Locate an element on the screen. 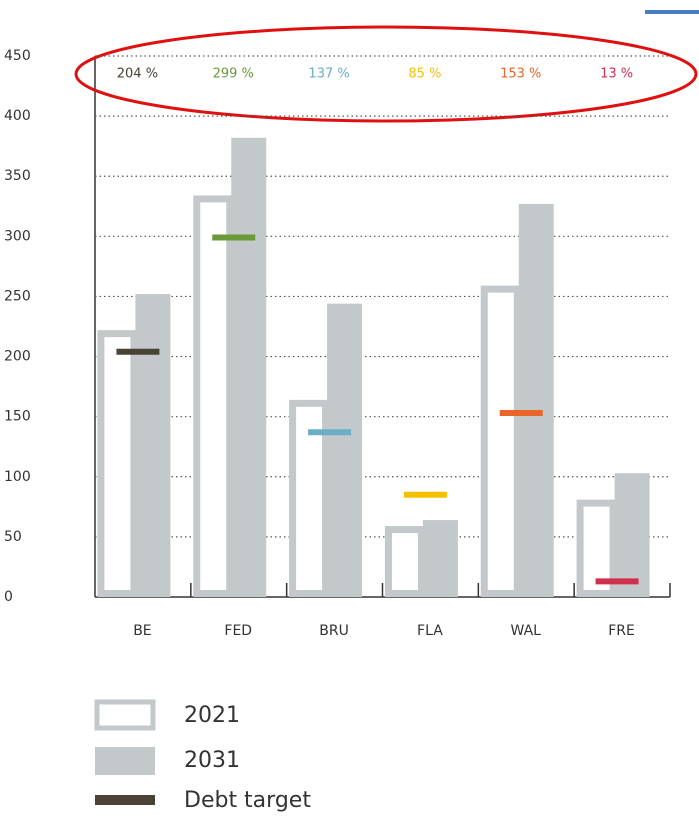 The height and width of the screenshot is (819, 699). y-tick-label: 400 is located at coordinates (17, 116).